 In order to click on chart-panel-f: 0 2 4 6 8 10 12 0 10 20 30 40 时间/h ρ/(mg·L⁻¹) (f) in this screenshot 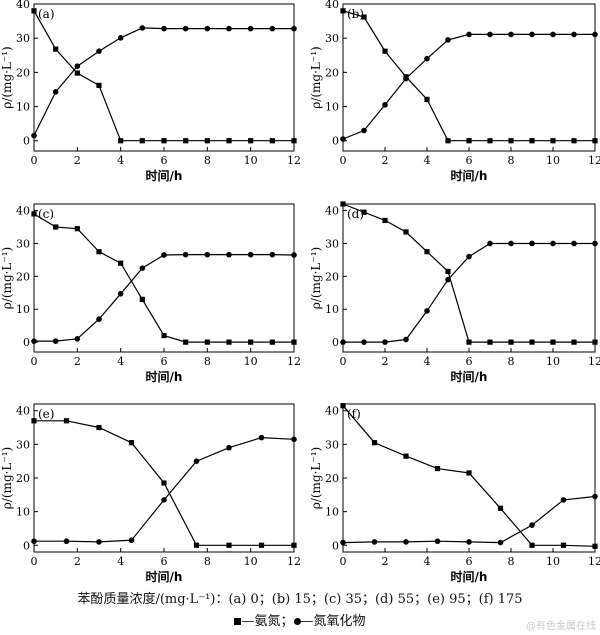, I will do `click(454, 493)`.